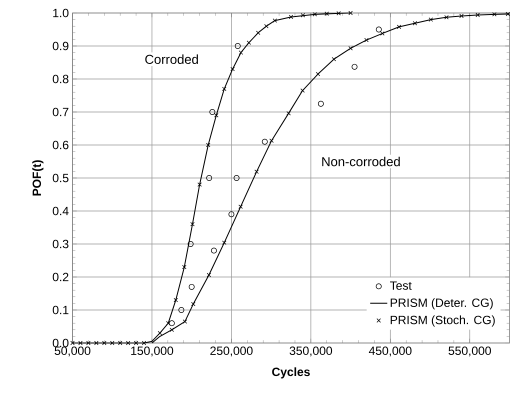 This screenshot has width=512, height=418. I want to click on x-tick-label: 450,000, so click(390, 351).